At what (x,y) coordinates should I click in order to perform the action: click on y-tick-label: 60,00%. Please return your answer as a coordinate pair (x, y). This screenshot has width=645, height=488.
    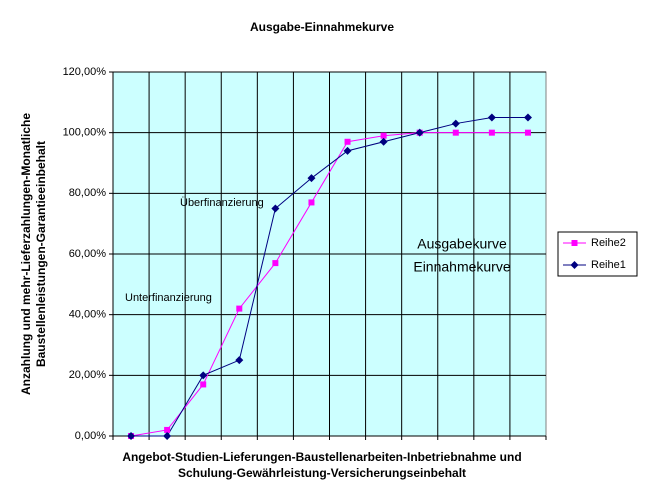
    Looking at the image, I should click on (88, 254).